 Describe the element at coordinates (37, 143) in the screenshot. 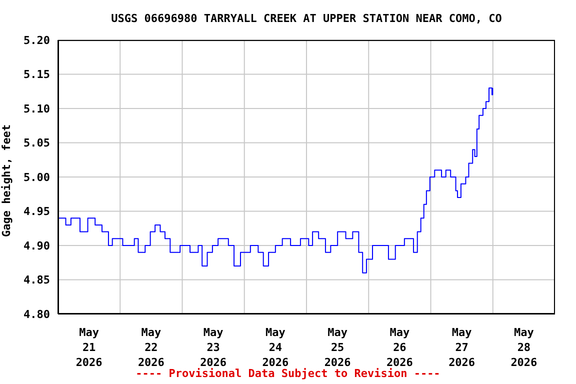

I see `y-tick-label: 5.05` at that location.